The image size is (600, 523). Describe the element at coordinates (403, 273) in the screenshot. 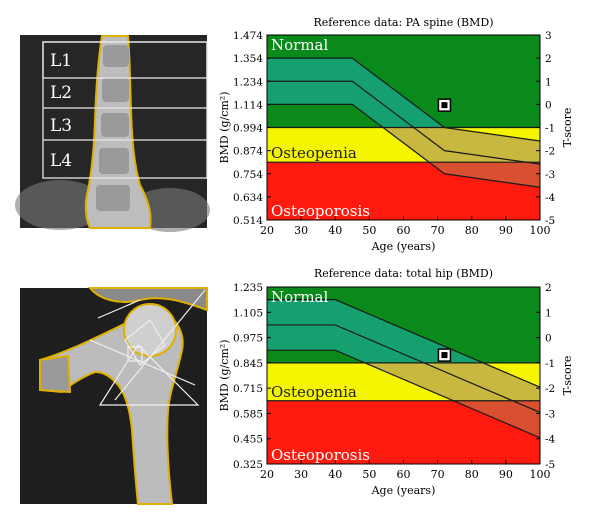

I see `chart-title: Reference data: total hip (BMD)` at that location.